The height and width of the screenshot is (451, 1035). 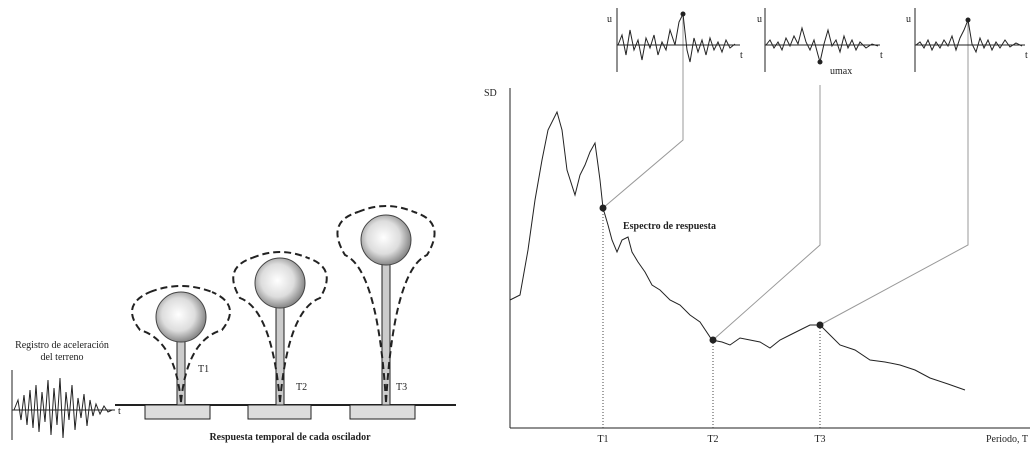 I want to click on accelerogram, so click(x=63, y=408).